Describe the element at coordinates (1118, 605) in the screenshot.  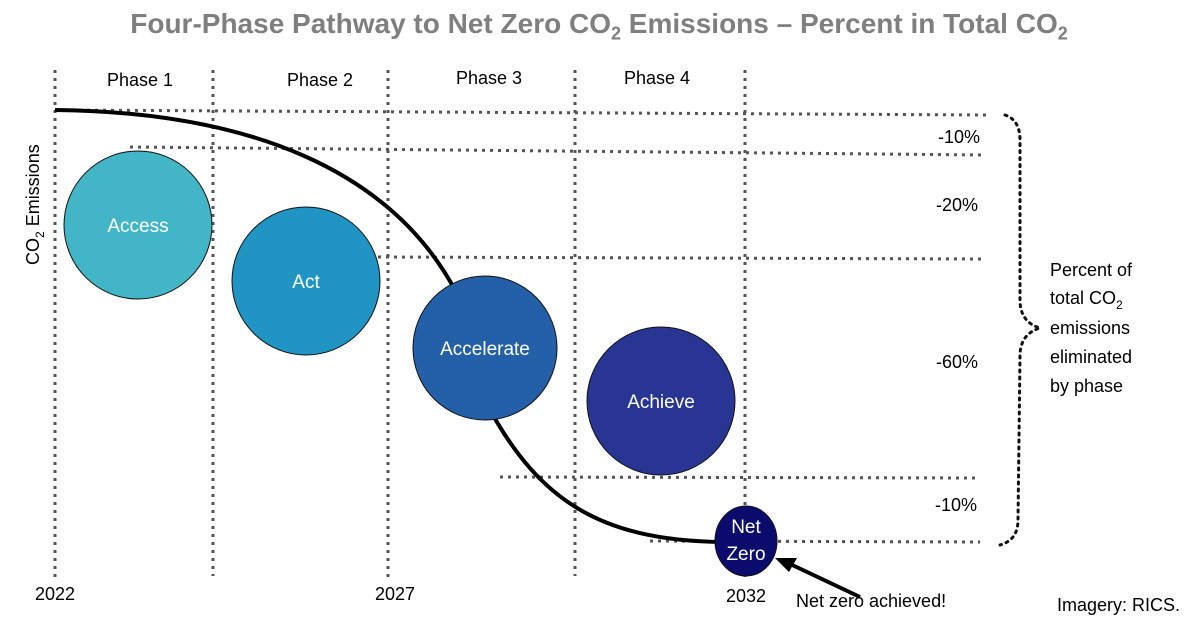
I see `image-credit: Imagery: RICS.` at that location.